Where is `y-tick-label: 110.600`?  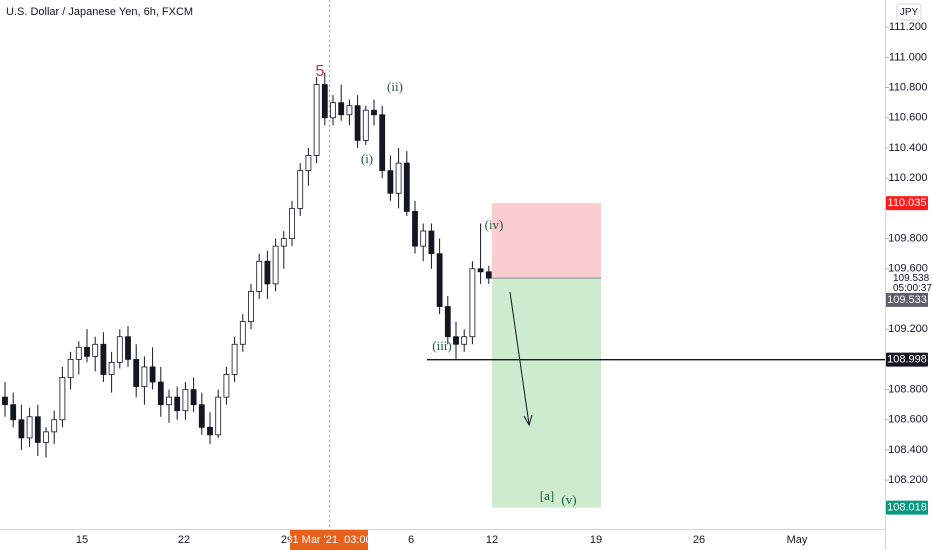 y-tick-label: 110.600 is located at coordinates (908, 118).